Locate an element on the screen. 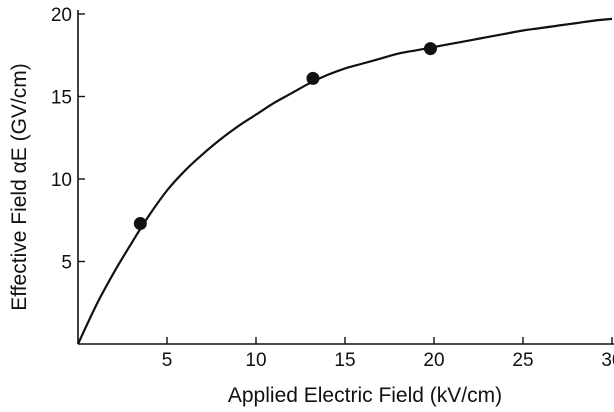 The width and height of the screenshot is (614, 412). x-ticks: 5 10 15 20 25 30 is located at coordinates (388, 354).